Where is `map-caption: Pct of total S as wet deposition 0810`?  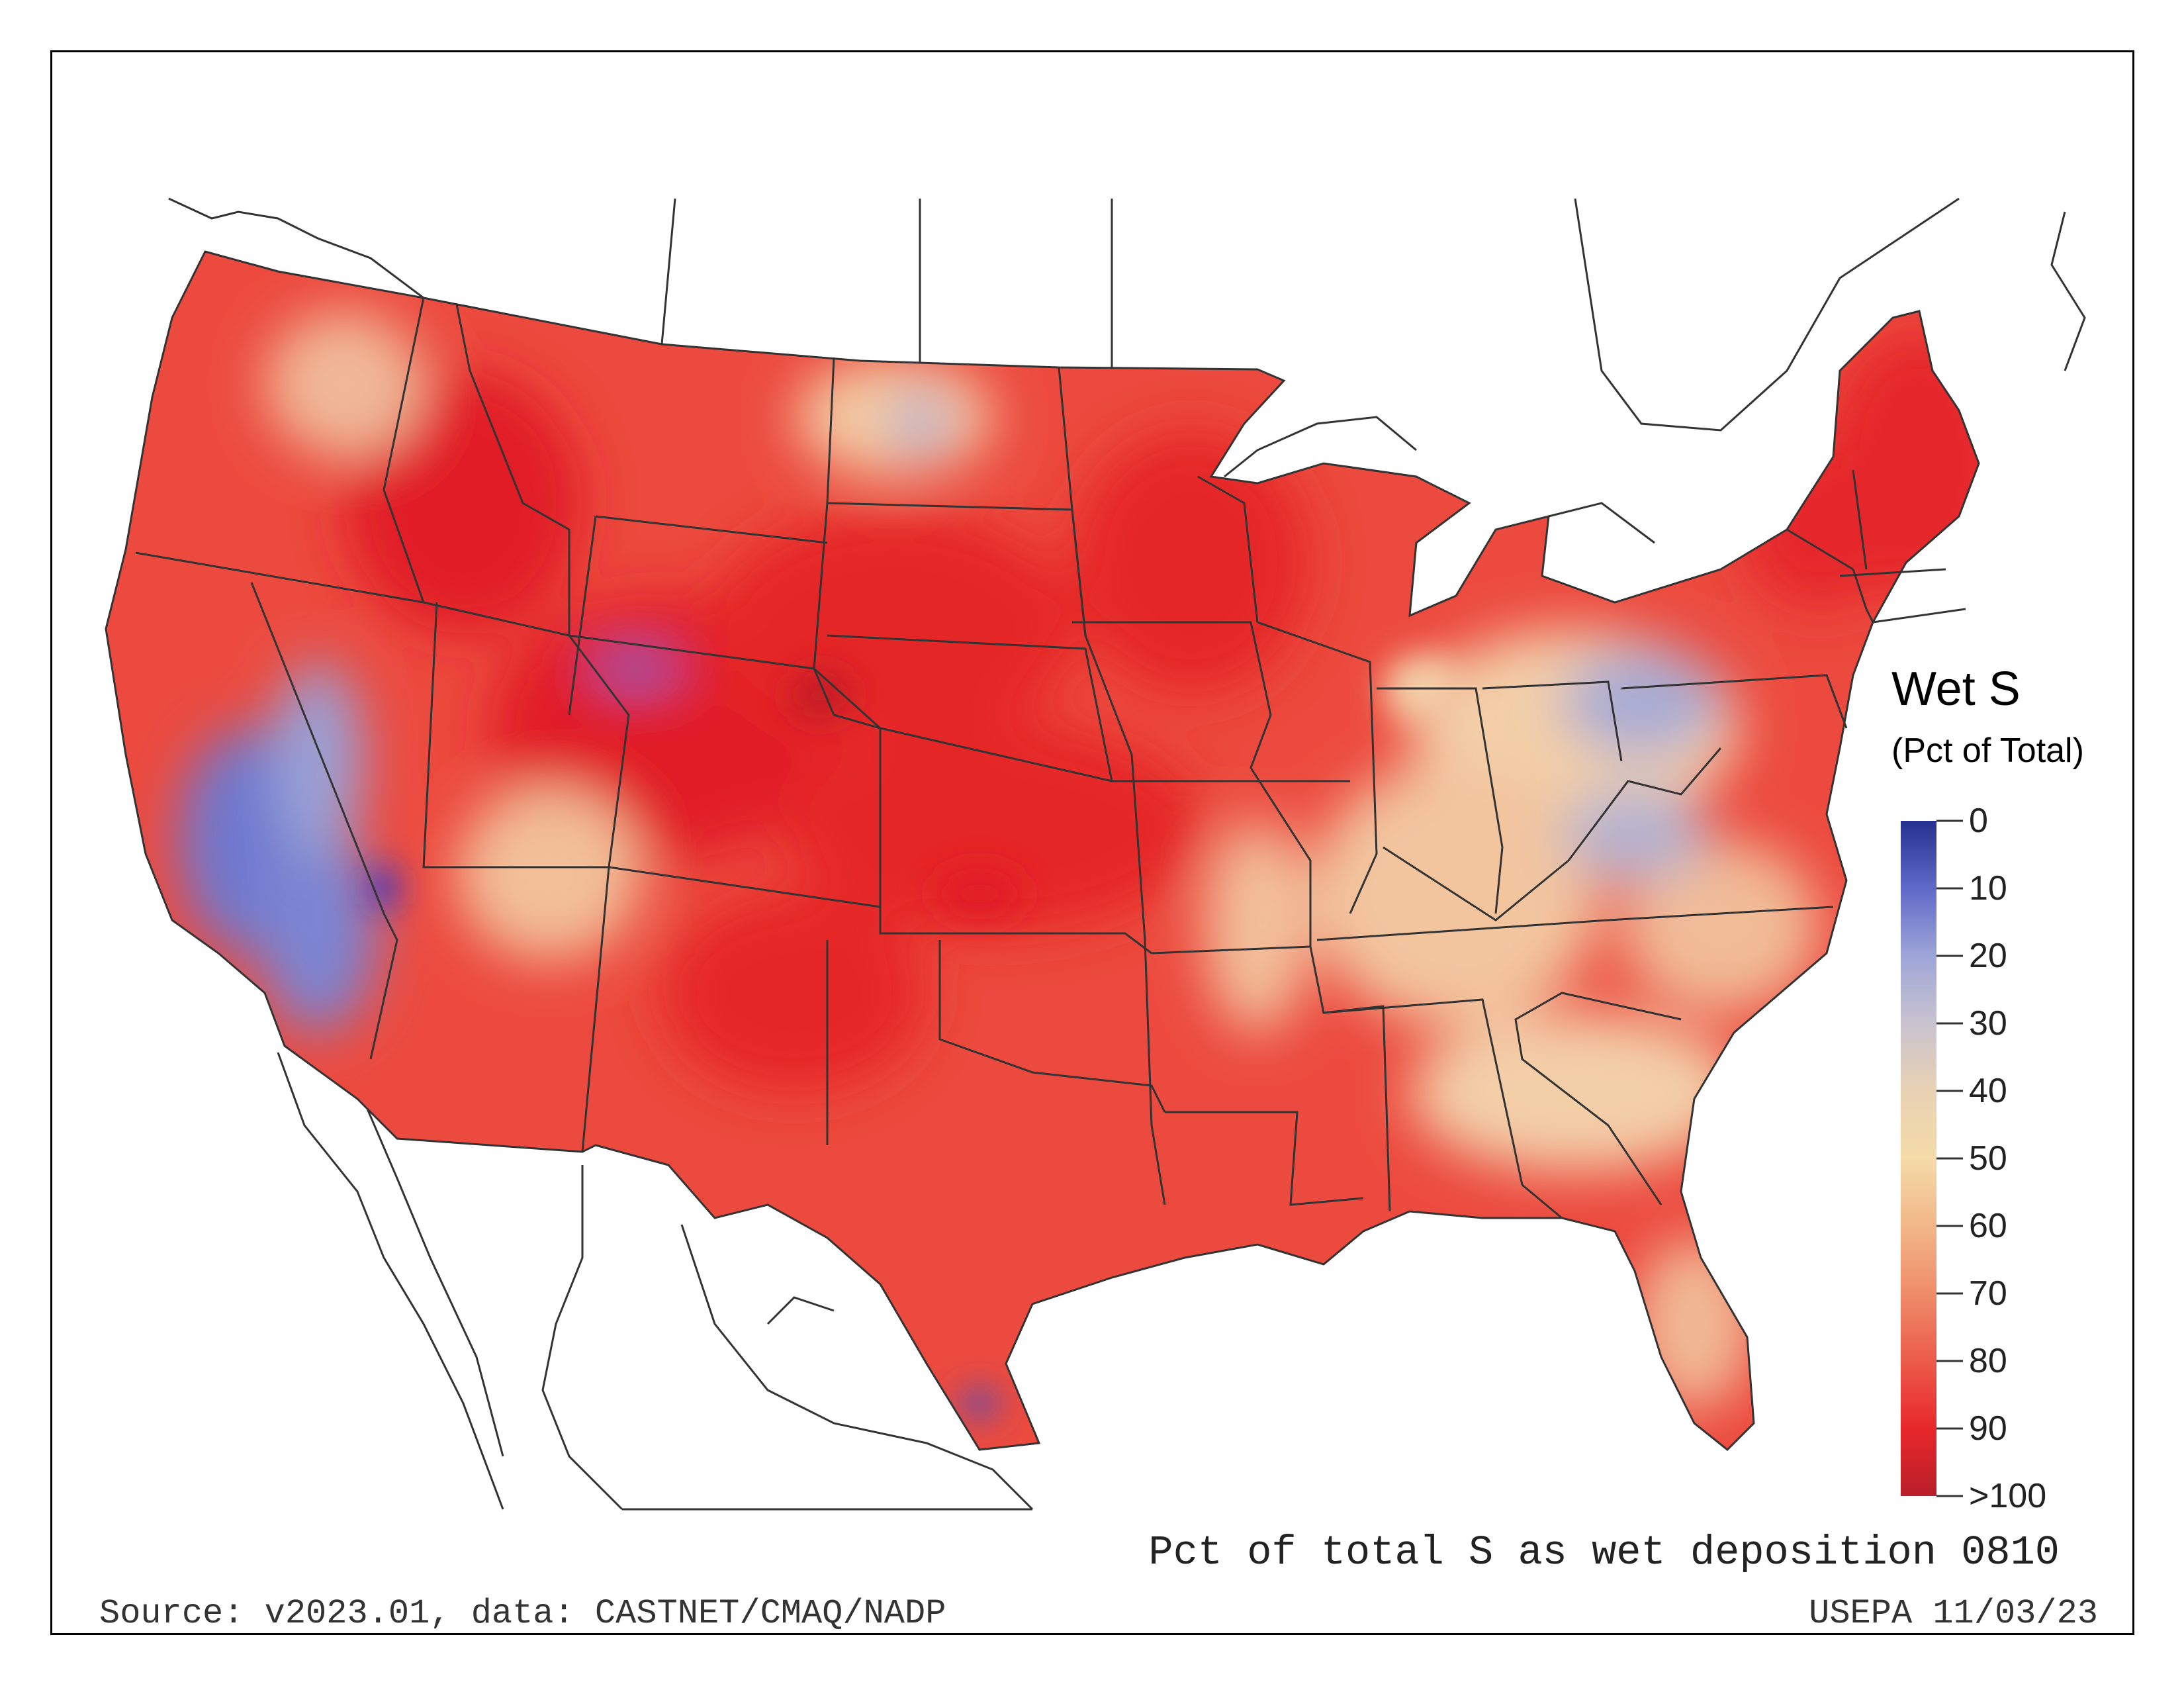 map-caption: Pct of total S as wet deposition 0810 is located at coordinates (1604, 1552).